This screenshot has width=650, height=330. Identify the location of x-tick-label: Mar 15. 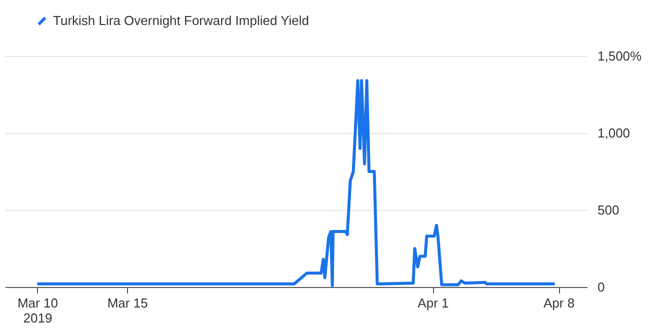
(127, 303).